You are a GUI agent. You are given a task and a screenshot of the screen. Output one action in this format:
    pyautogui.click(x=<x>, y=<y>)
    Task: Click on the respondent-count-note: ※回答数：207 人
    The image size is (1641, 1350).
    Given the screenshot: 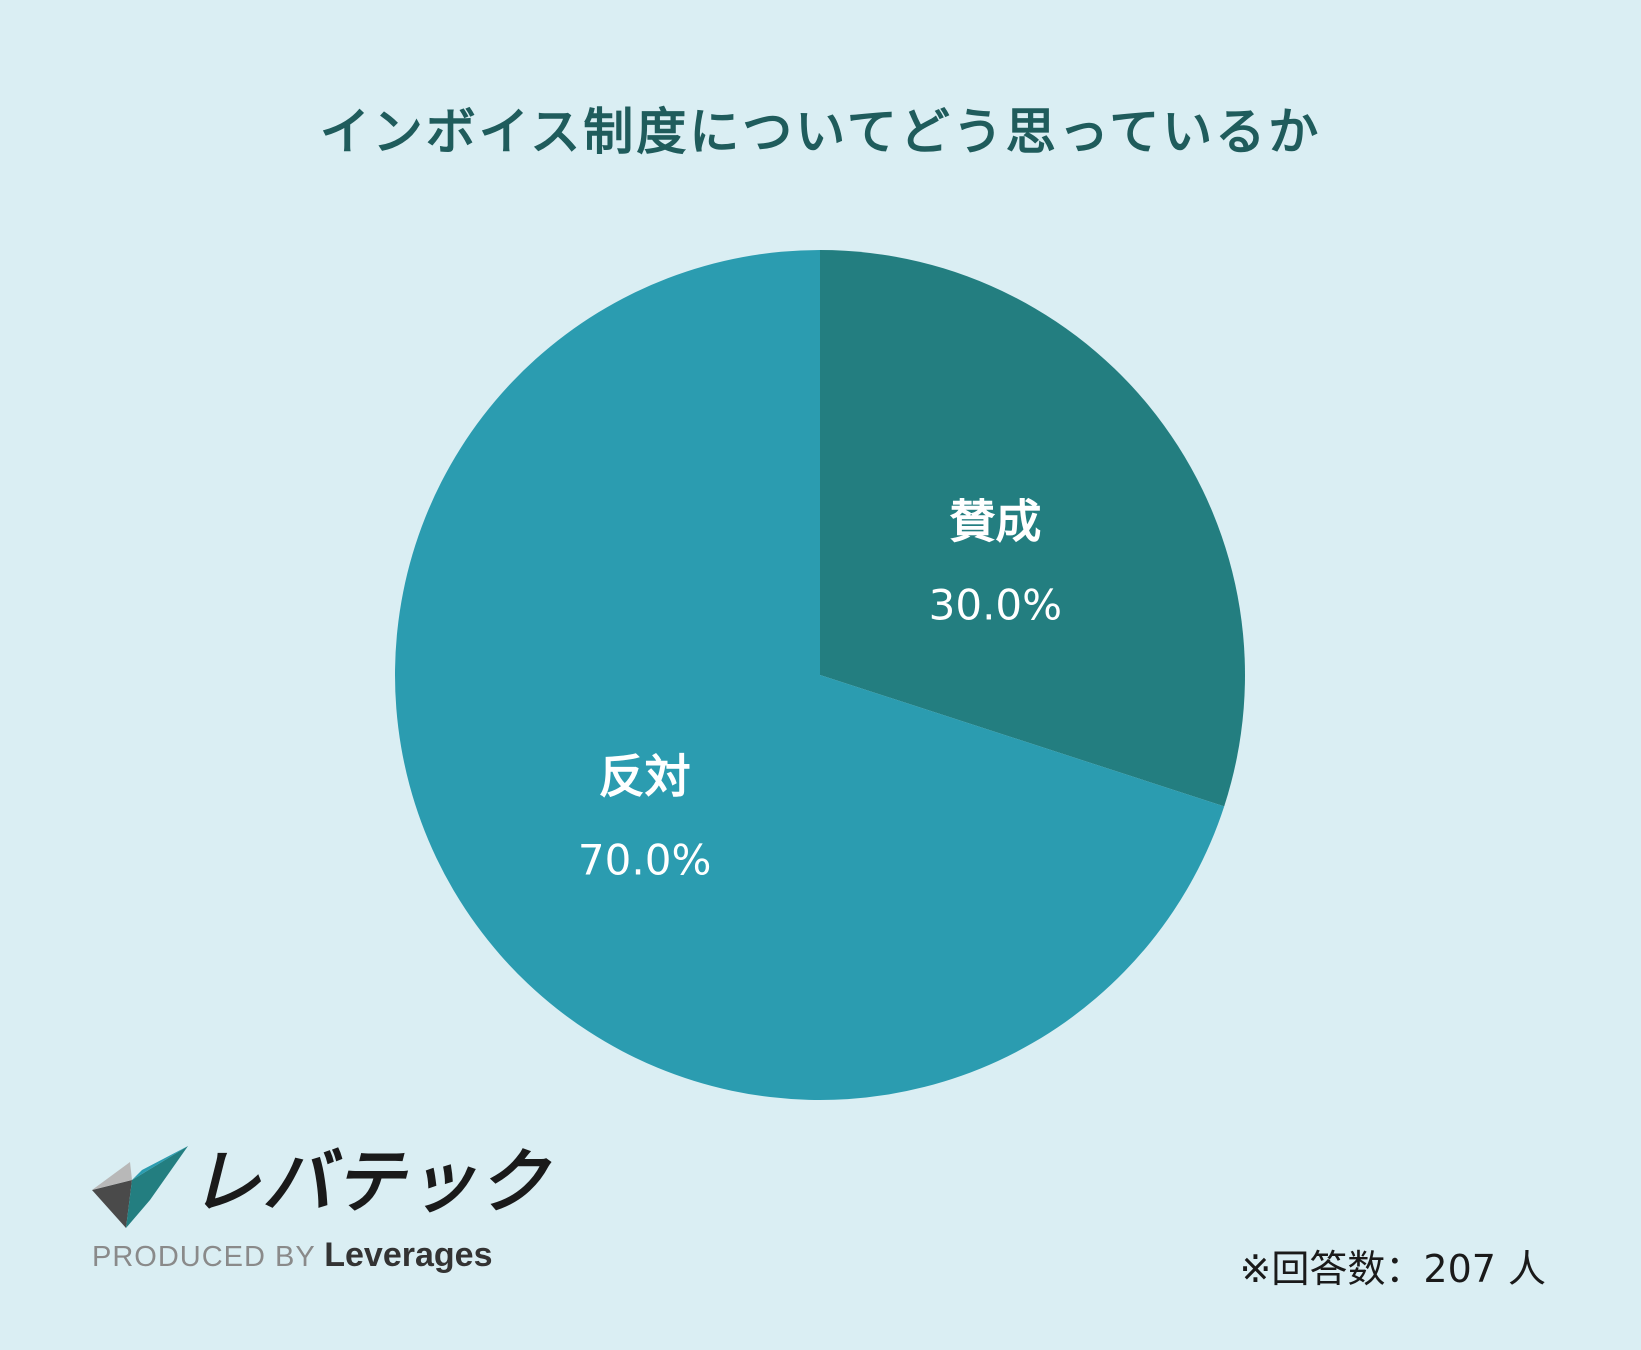 What is the action you would take?
    pyautogui.click(x=1392, y=1269)
    